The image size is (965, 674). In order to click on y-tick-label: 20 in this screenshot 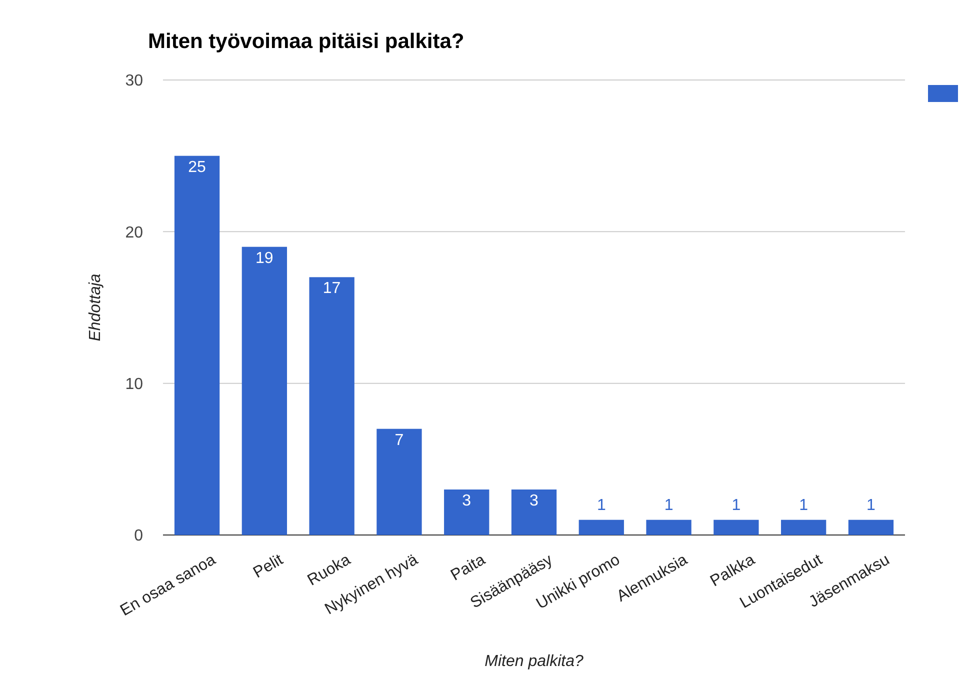, I will do `click(134, 233)`.